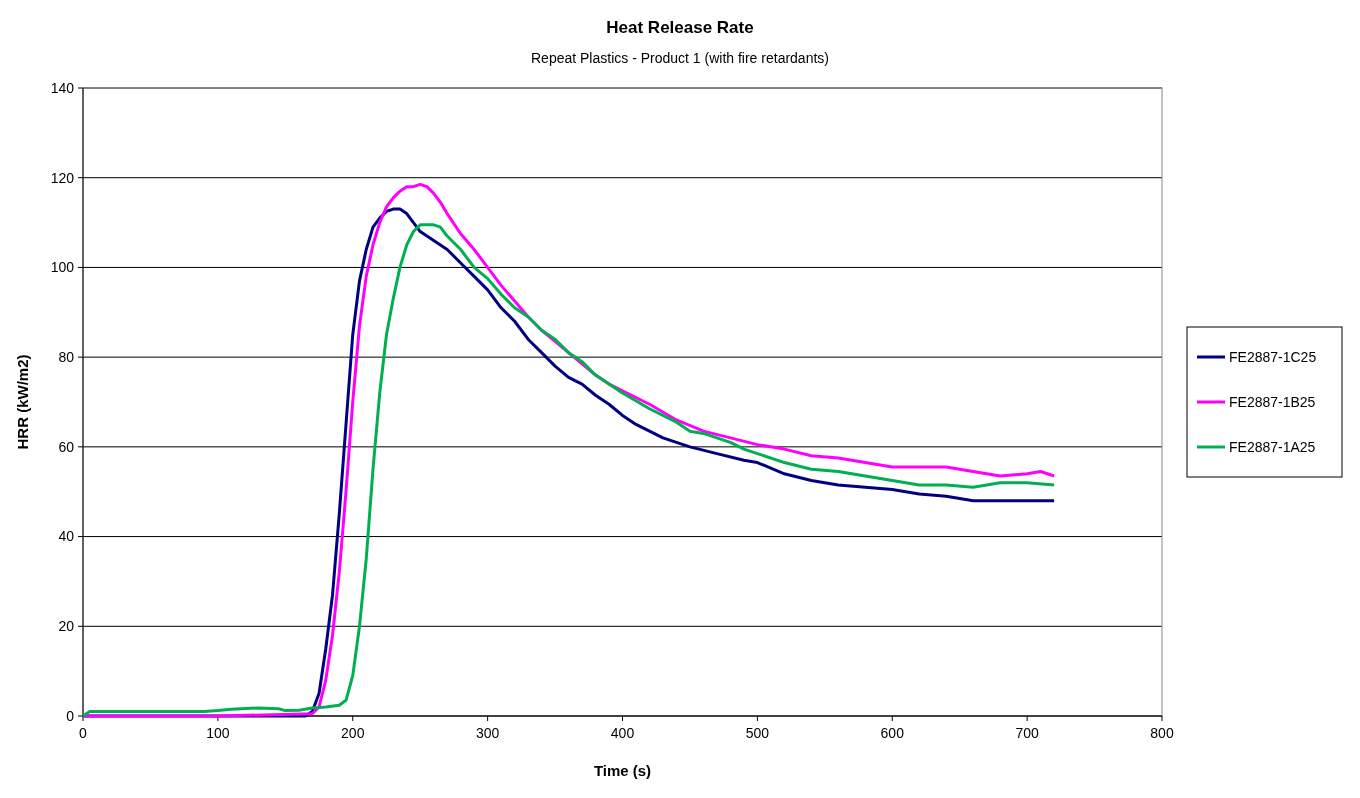 The height and width of the screenshot is (798, 1360). Describe the element at coordinates (62, 87) in the screenshot. I see `y-tick-label: 140` at that location.